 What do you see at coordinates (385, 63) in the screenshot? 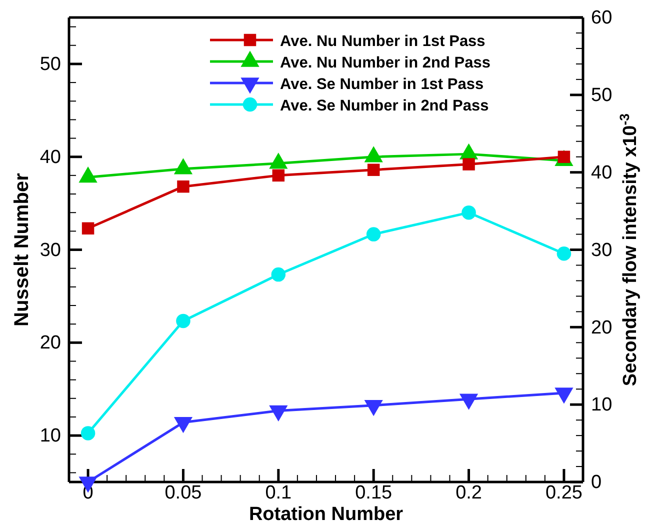
I see `legend-label: Ave. Nu Number in 2nd Pass` at bounding box center [385, 63].